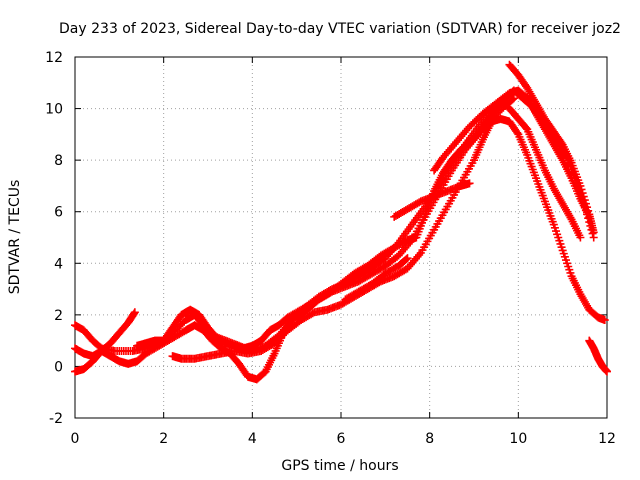  I want to click on x-axis-label: GPS time / hours, so click(339, 466).